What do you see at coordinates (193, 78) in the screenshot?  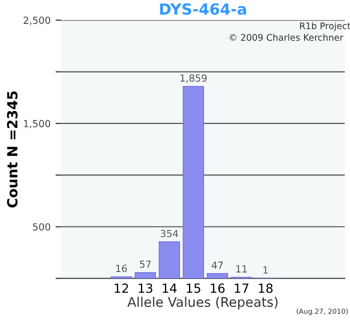 I see `data-label: 1,859` at bounding box center [193, 78].